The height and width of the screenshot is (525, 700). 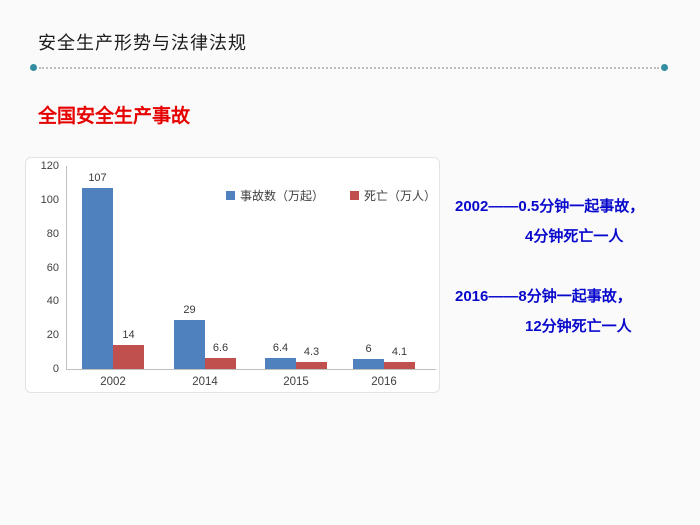 What do you see at coordinates (114, 116) in the screenshot?
I see `section-title: 全国安全生产事故` at bounding box center [114, 116].